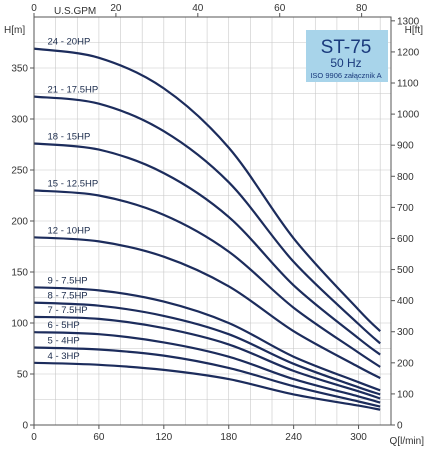  I want to click on right-tick-label: 1200, so click(408, 52).